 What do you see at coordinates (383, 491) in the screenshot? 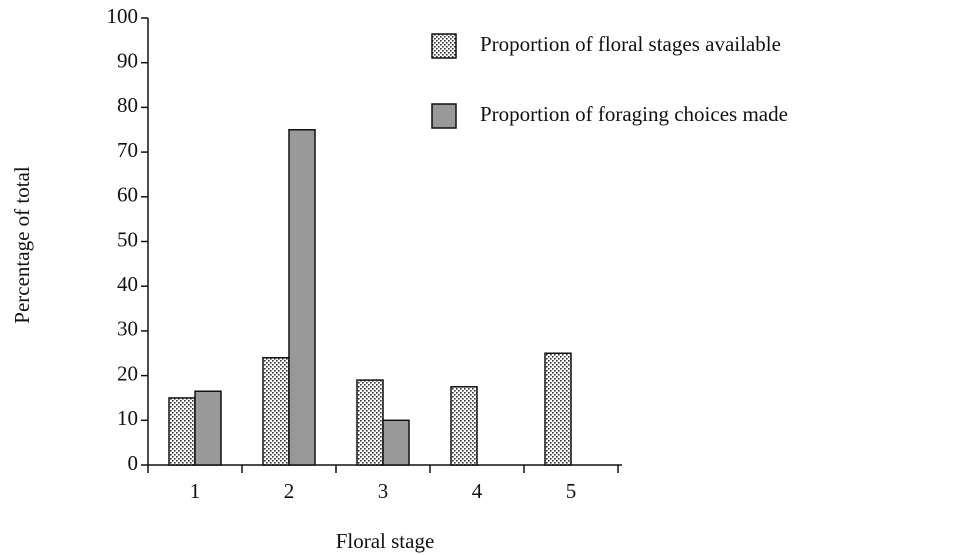
I see `x-tick-label: 3` at bounding box center [383, 491].